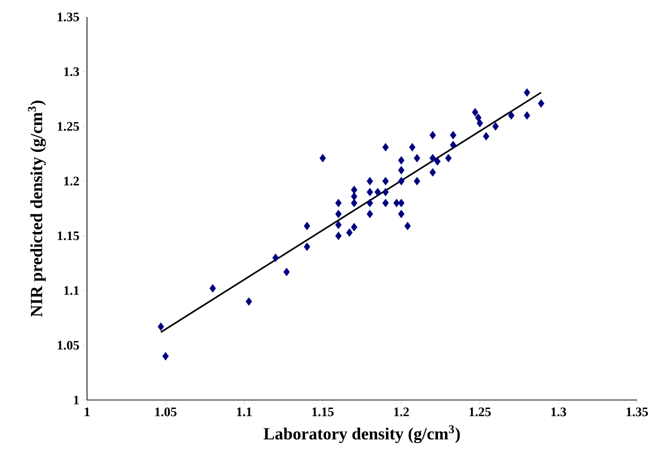 The height and width of the screenshot is (466, 659). Describe the element at coordinates (323, 412) in the screenshot. I see `x-tick-label: 1.15` at that location.